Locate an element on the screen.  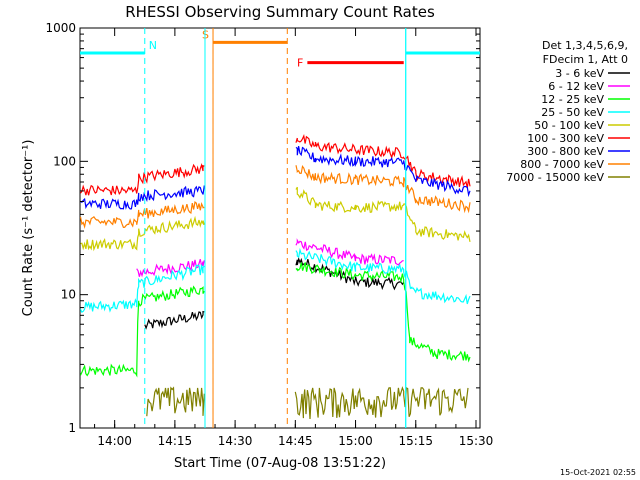
x-tick-label: 14:45 is located at coordinates (295, 441).